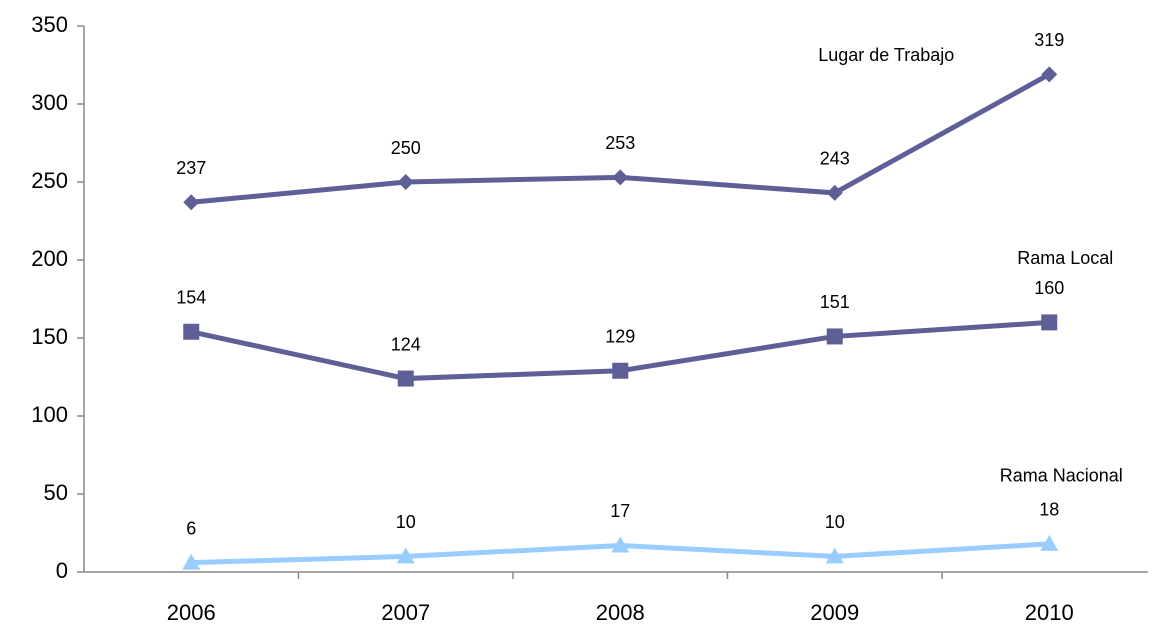  Describe the element at coordinates (49, 24) in the screenshot. I see `y-tick-label: 350` at that location.